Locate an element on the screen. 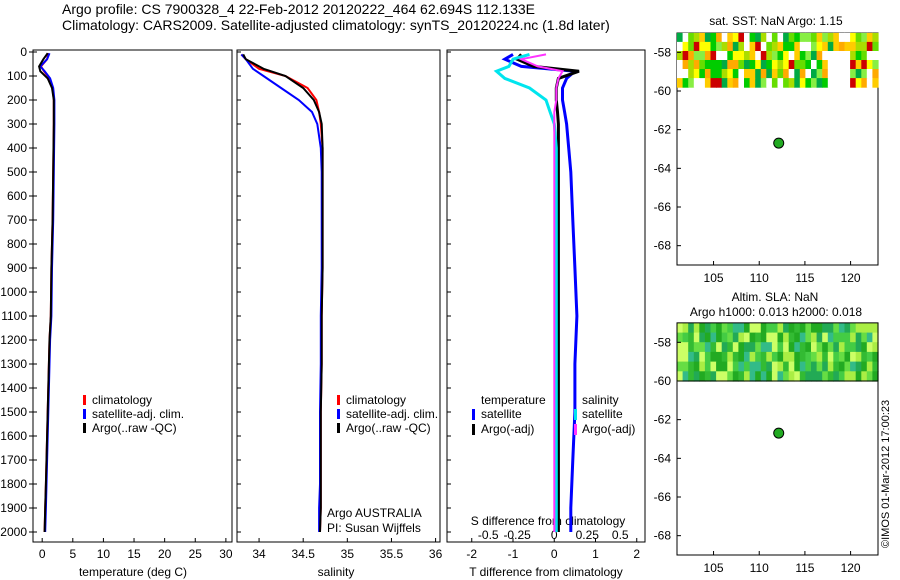 Image resolution: width=900 pixels, height=580 pixels. x-tick-label: 0 is located at coordinates (42, 554).